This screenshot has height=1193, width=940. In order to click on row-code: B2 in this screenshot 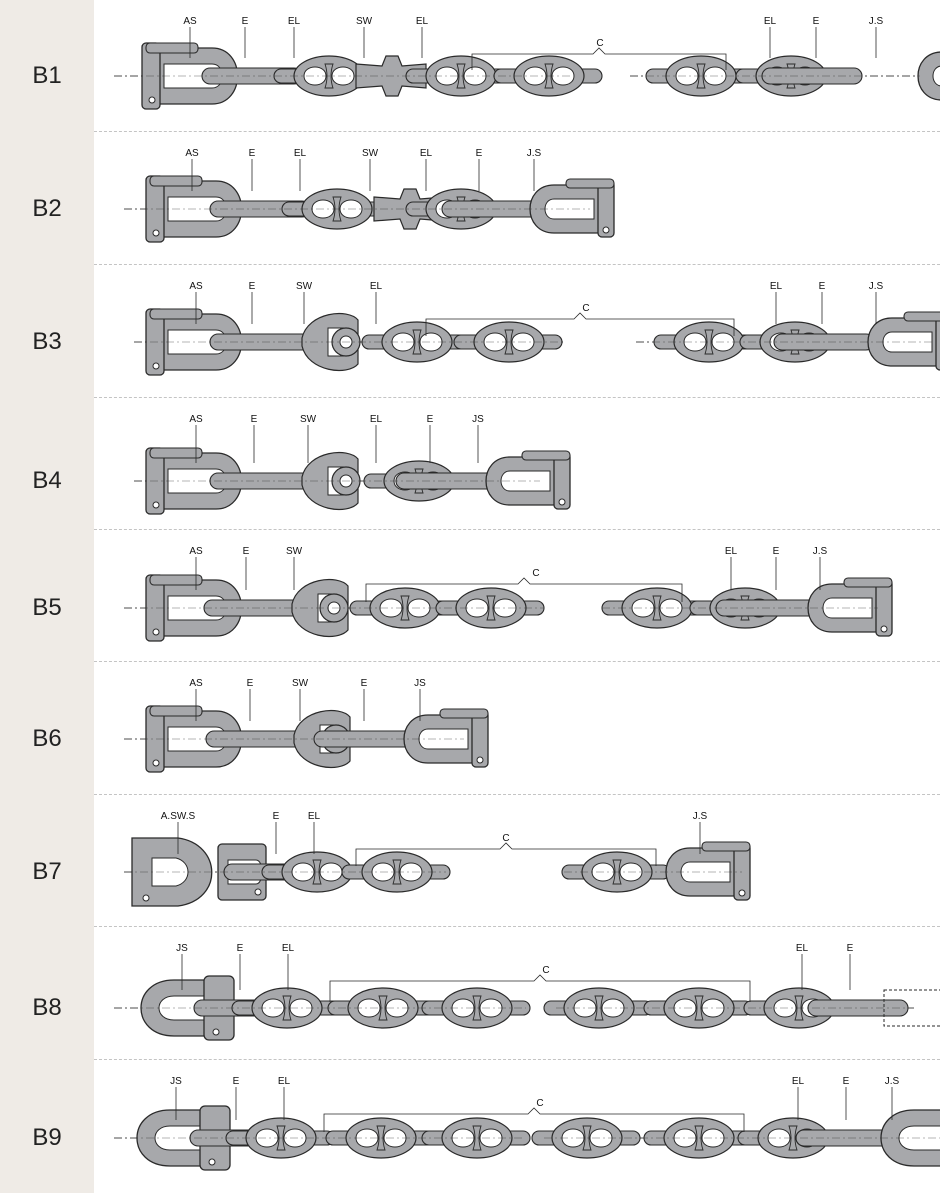, I will do `click(47, 208)`.